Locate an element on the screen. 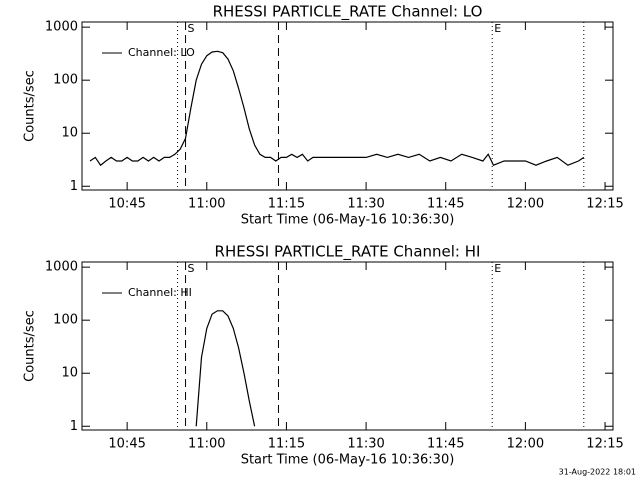 The image size is (640, 480). legend-label: Channel: LO is located at coordinates (161, 52).